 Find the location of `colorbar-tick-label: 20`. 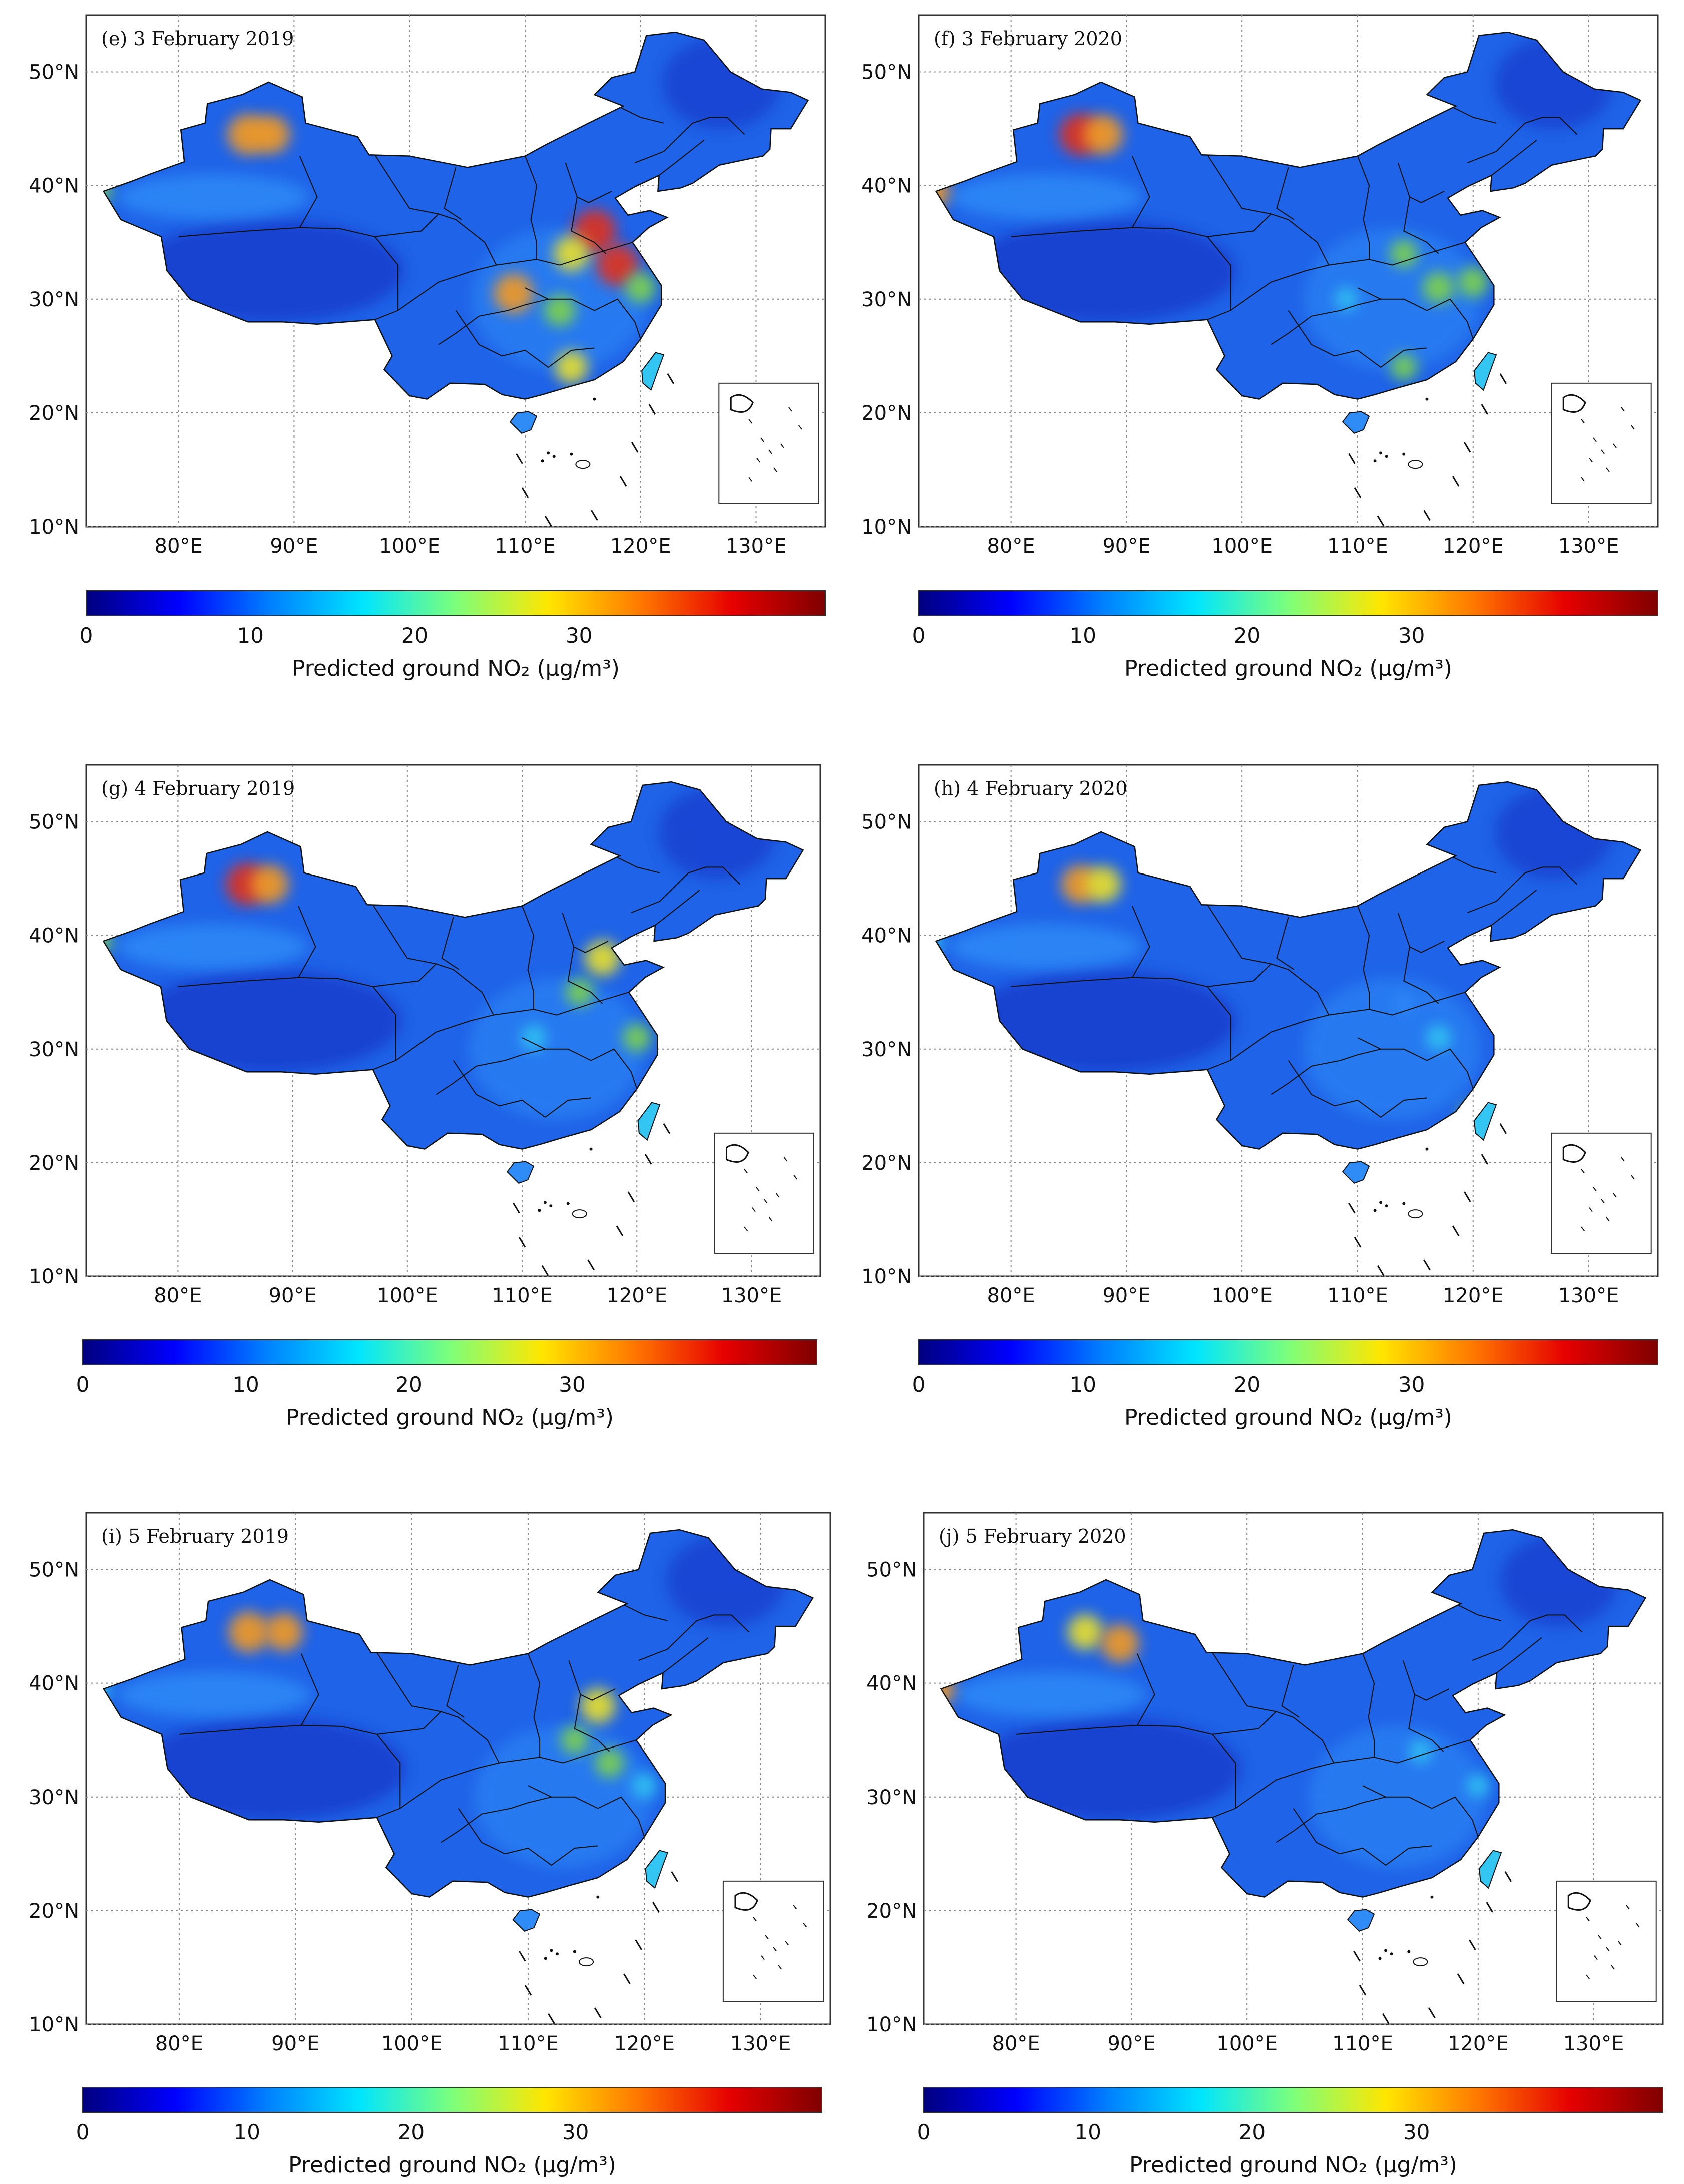

colorbar-tick-label: 20 is located at coordinates (1252, 2132).